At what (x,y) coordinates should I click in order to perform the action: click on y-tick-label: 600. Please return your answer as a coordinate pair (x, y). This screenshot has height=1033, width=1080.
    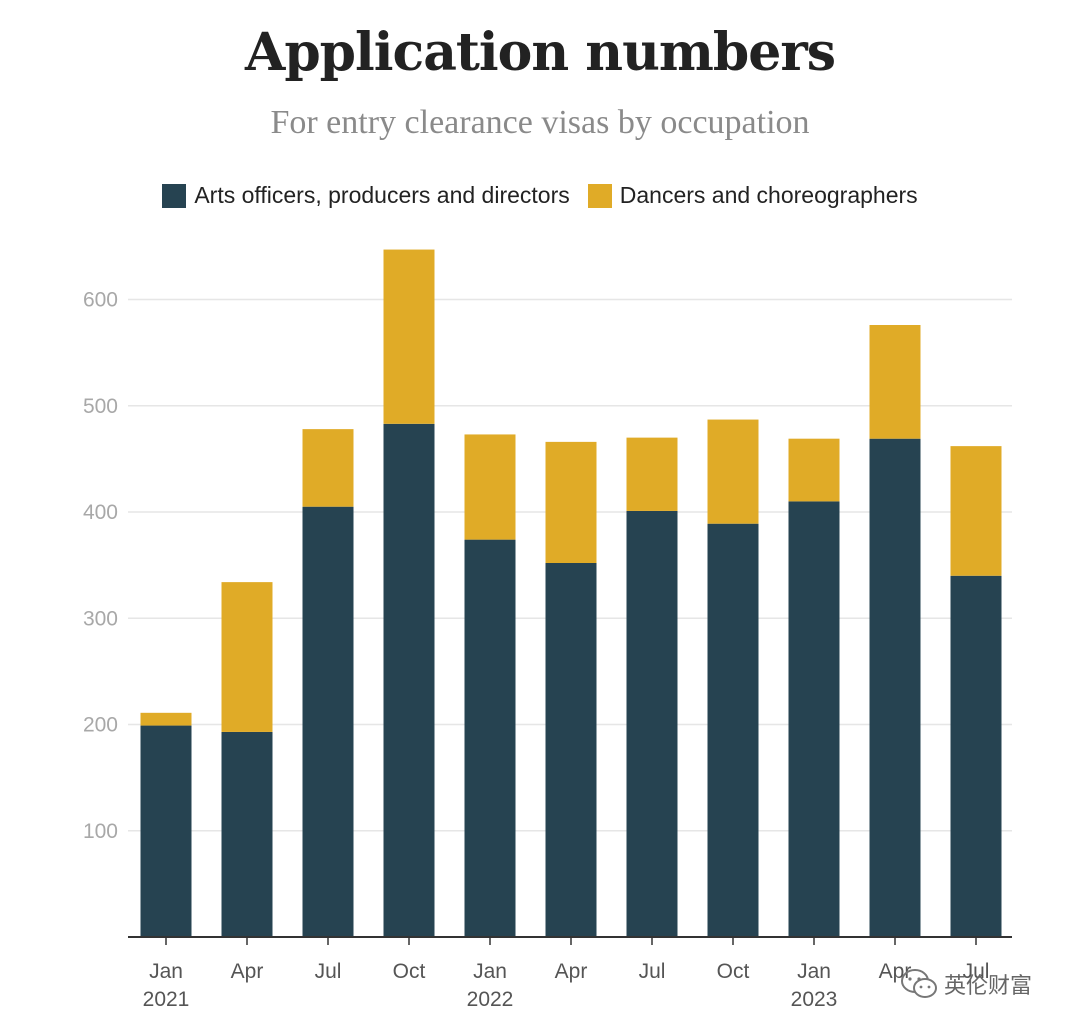
    Looking at the image, I should click on (100, 300).